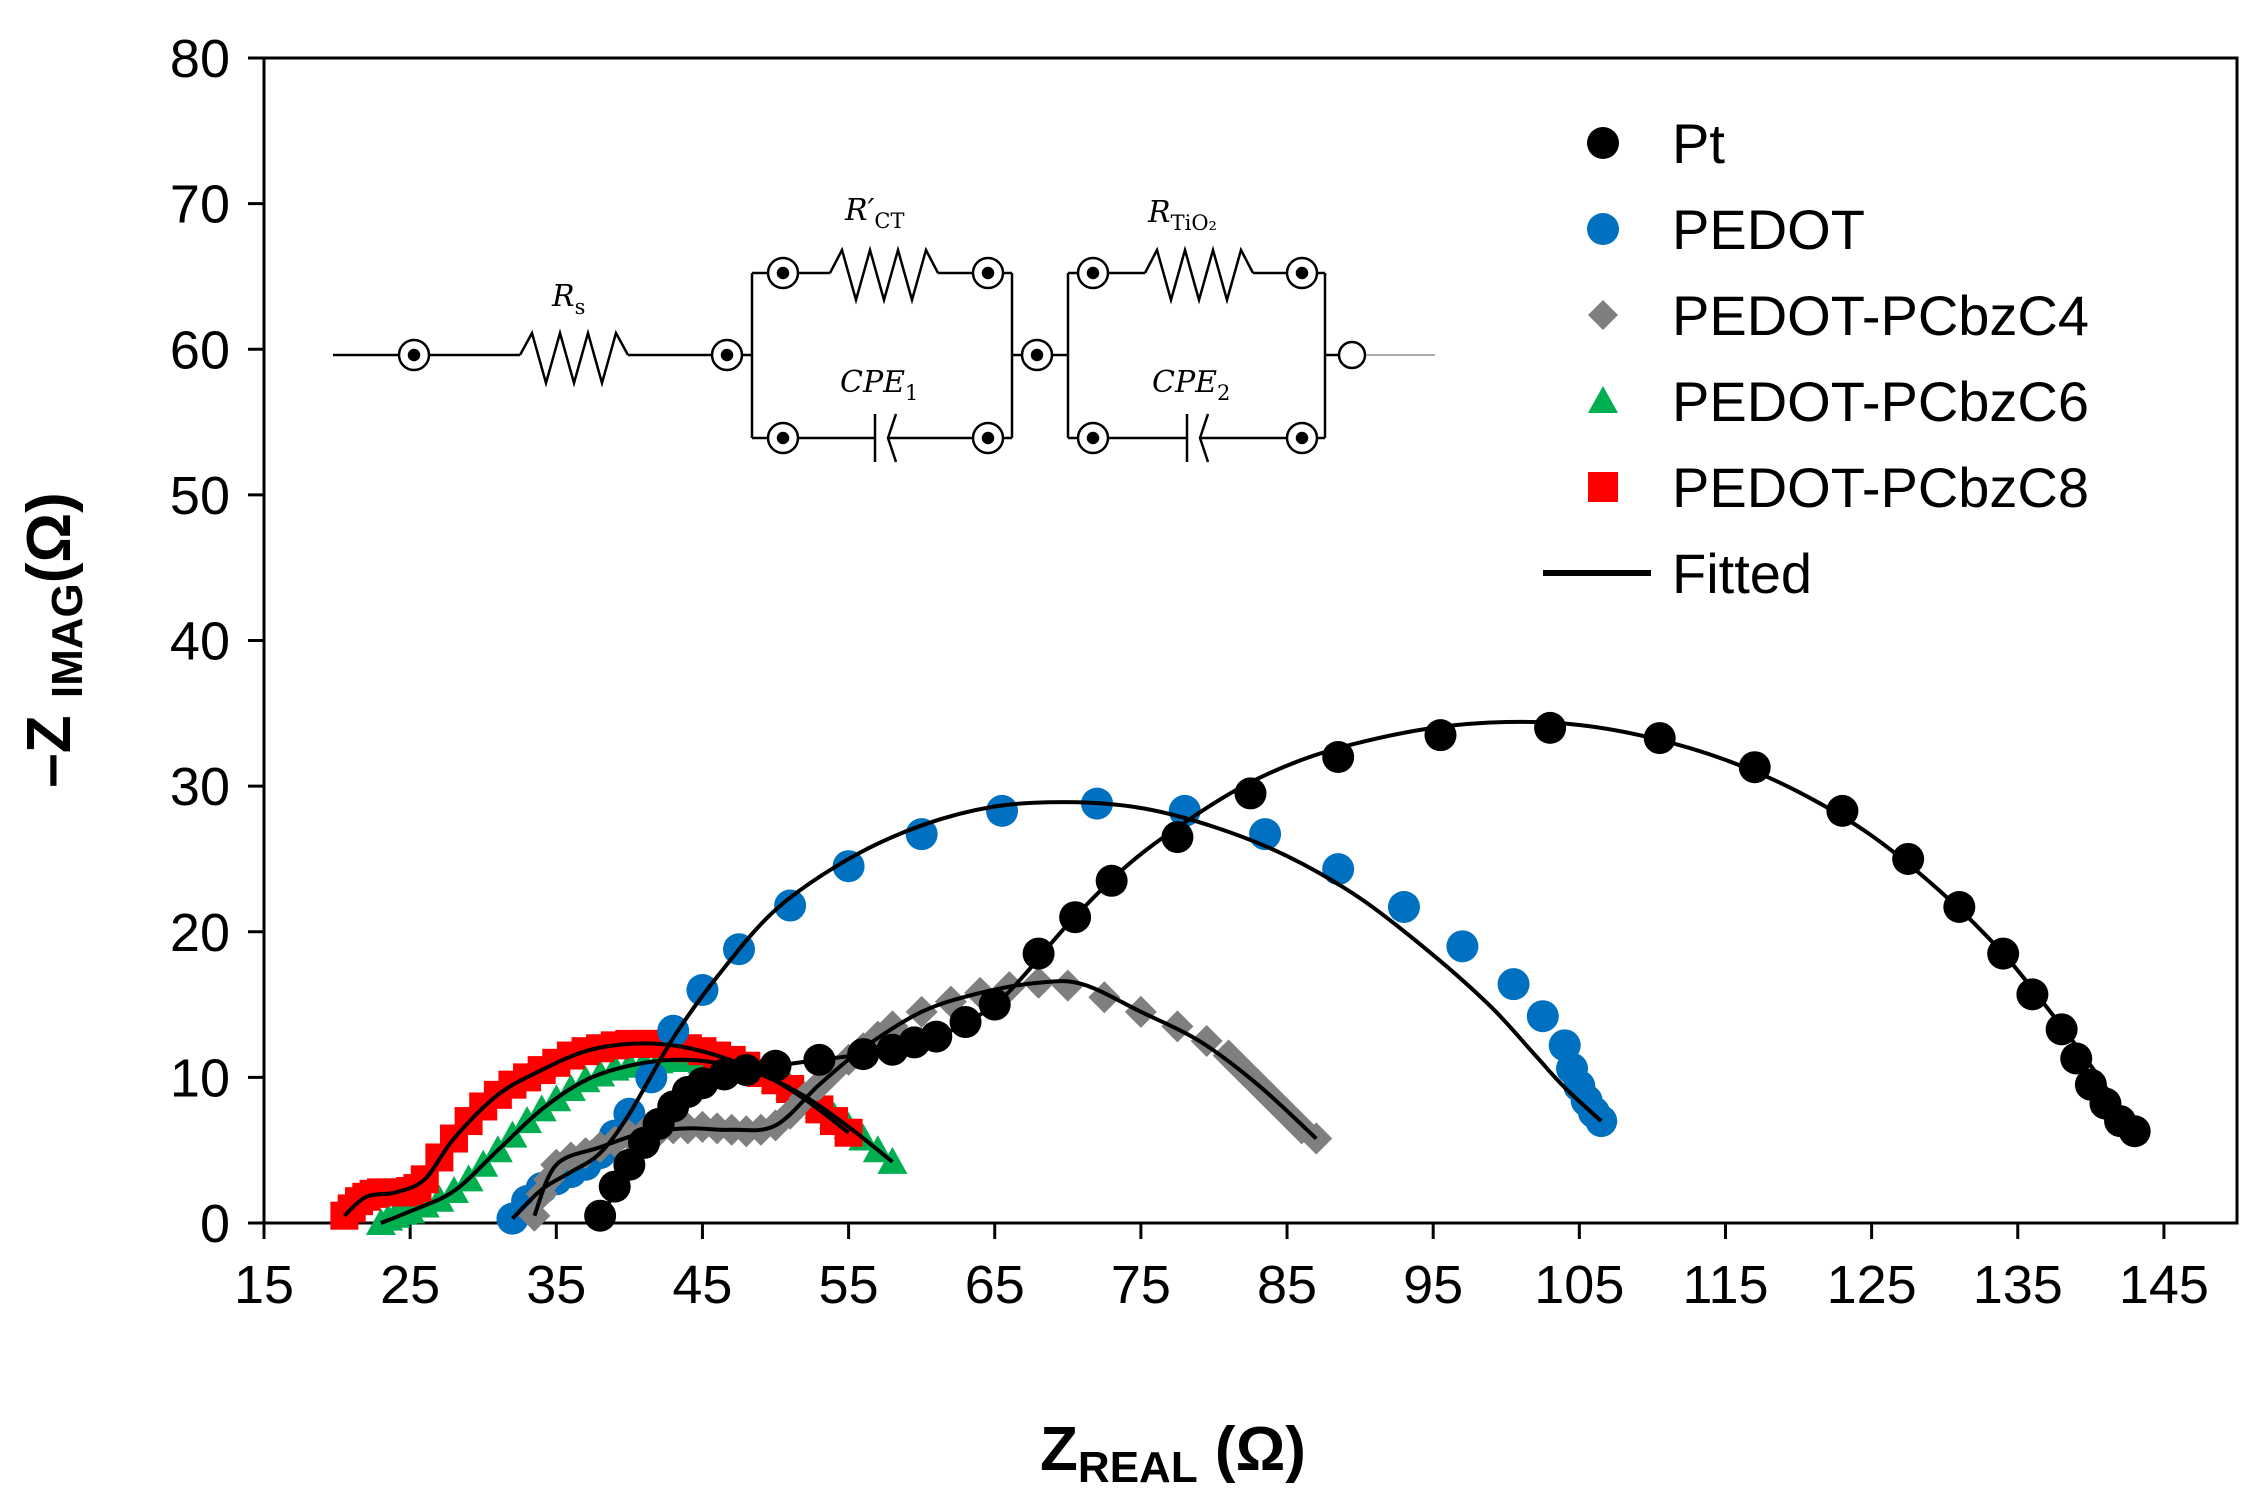 This screenshot has width=2252, height=1509. Describe the element at coordinates (1199, 275) in the screenshot. I see `resistor-rtio2-icon` at that location.